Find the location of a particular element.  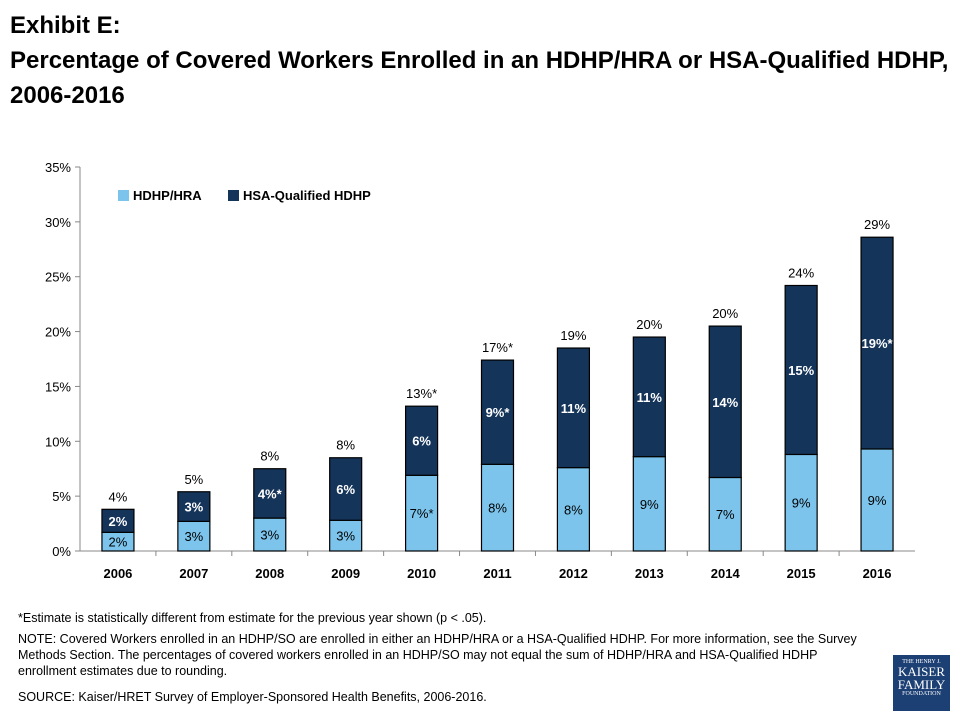

exhibit-label: Exhibit E: is located at coordinates (65, 25).